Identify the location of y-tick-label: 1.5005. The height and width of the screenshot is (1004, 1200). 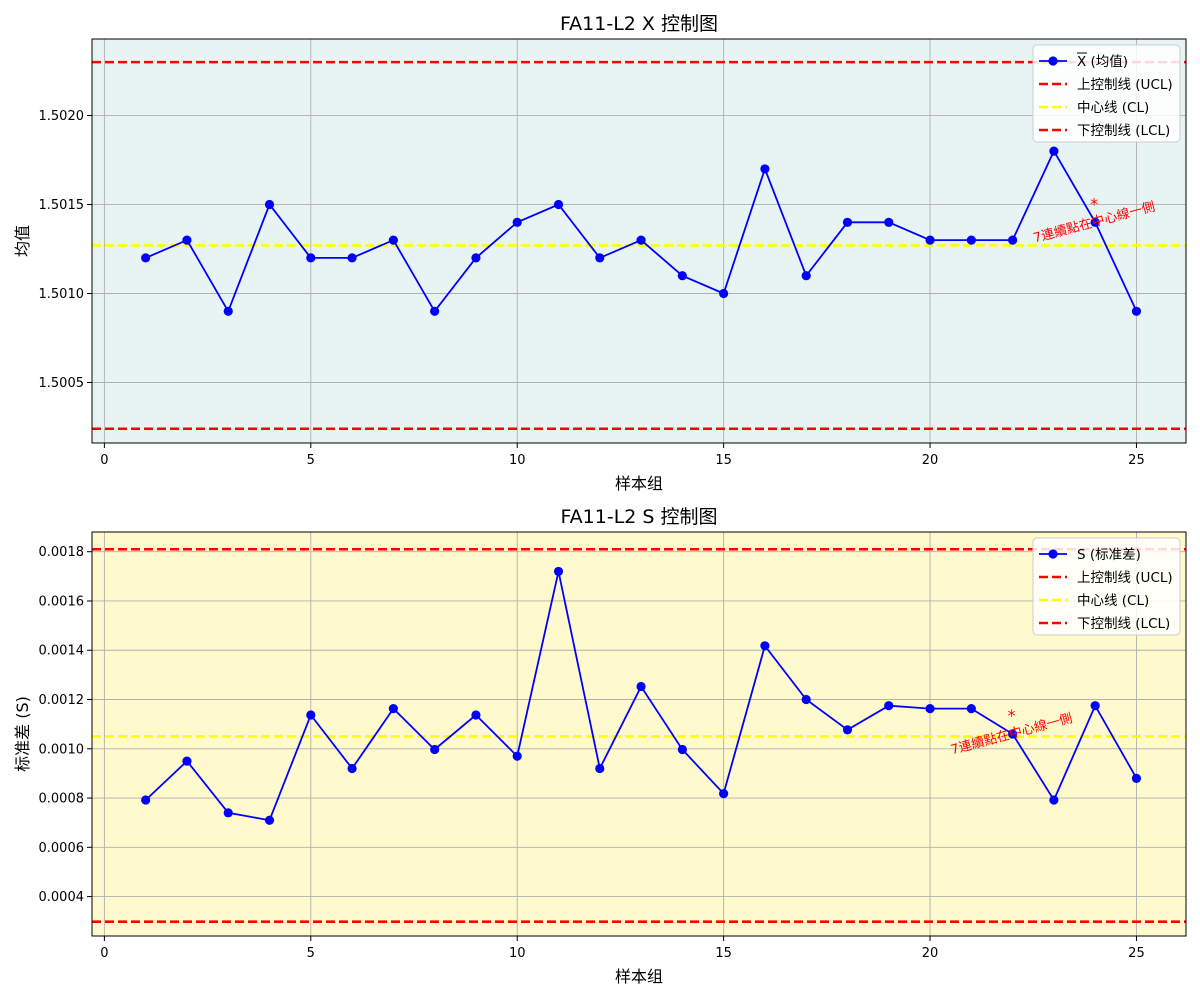
(62, 383).